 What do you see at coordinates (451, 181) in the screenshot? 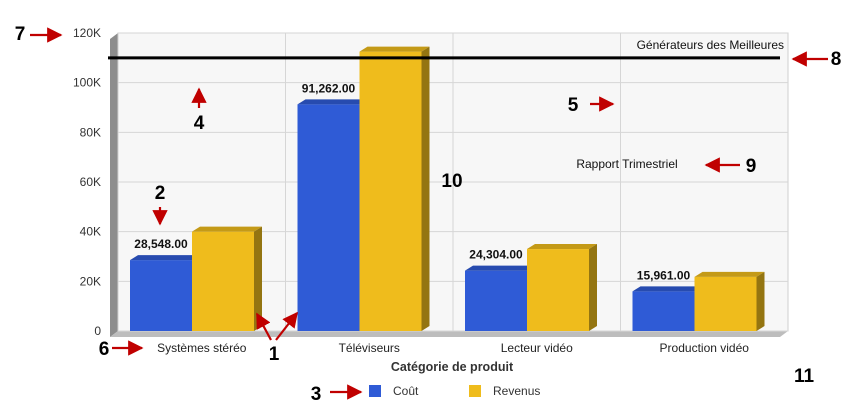
I see `annotation-number: 10` at bounding box center [451, 181].